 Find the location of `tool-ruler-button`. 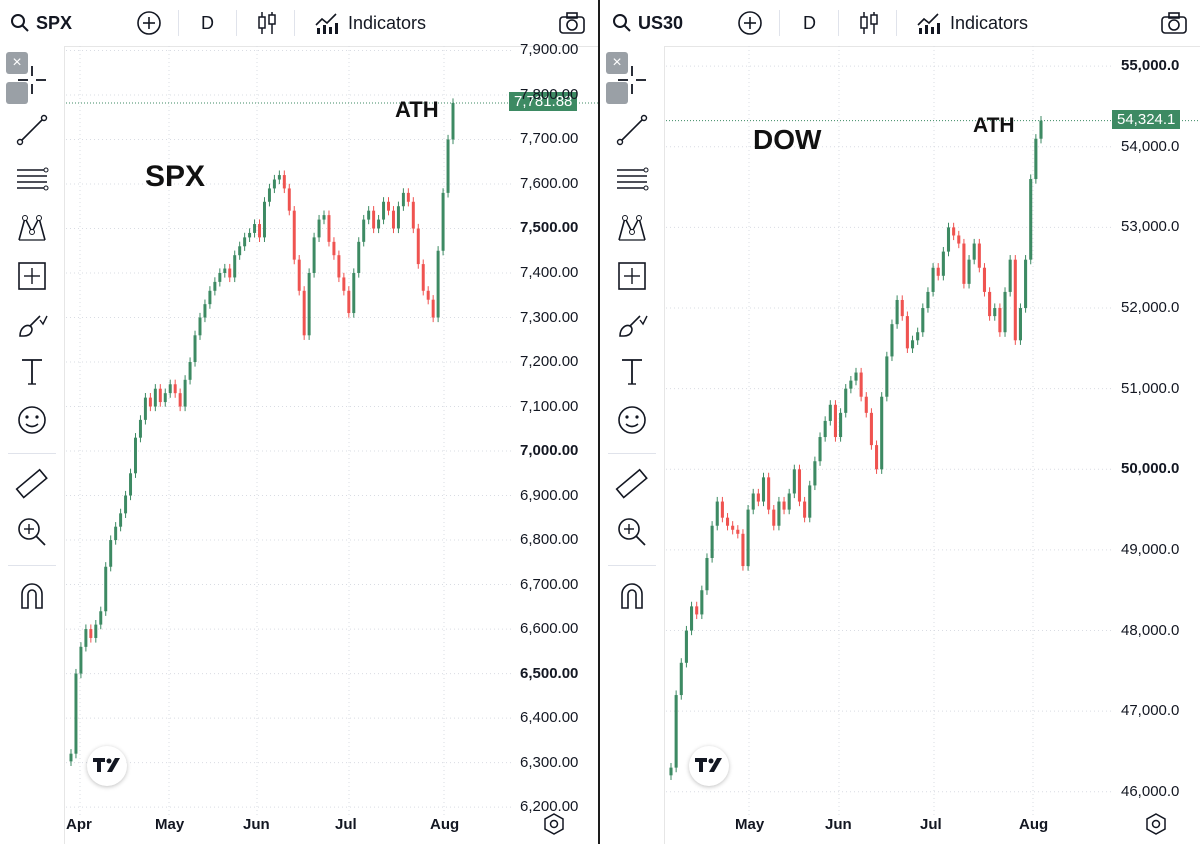

tool-ruler-button is located at coordinates (32, 484).